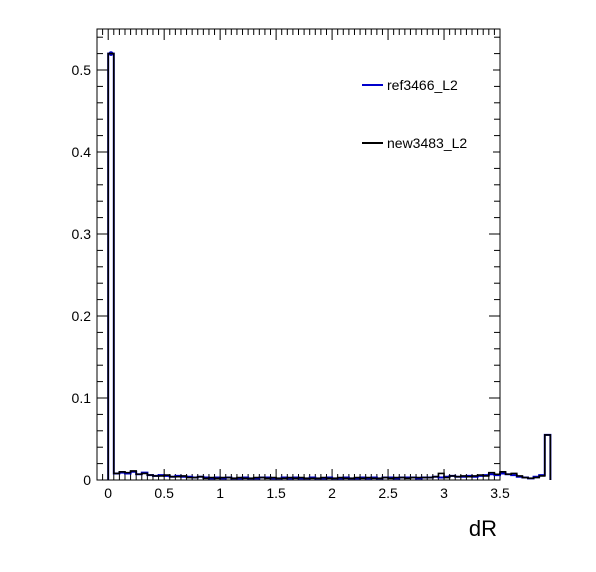 The height and width of the screenshot is (572, 596). I want to click on x-tick-label: 2, so click(332, 493).